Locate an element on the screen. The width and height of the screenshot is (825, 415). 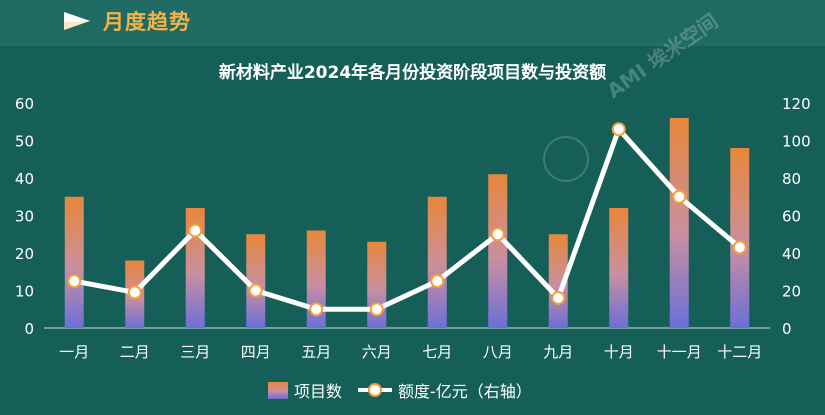
y-left-tick-label: 0 is located at coordinates (29, 329).